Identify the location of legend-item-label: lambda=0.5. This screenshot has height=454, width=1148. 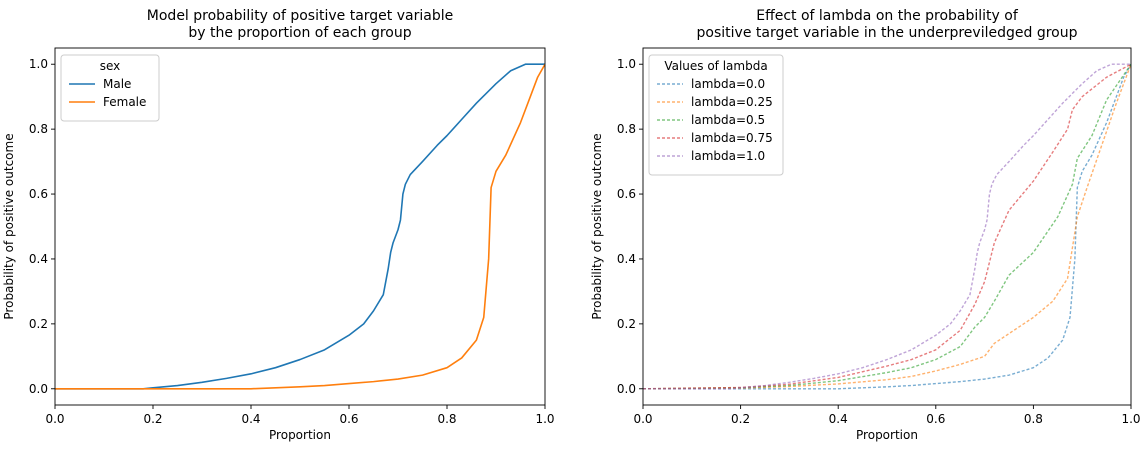
(728, 120).